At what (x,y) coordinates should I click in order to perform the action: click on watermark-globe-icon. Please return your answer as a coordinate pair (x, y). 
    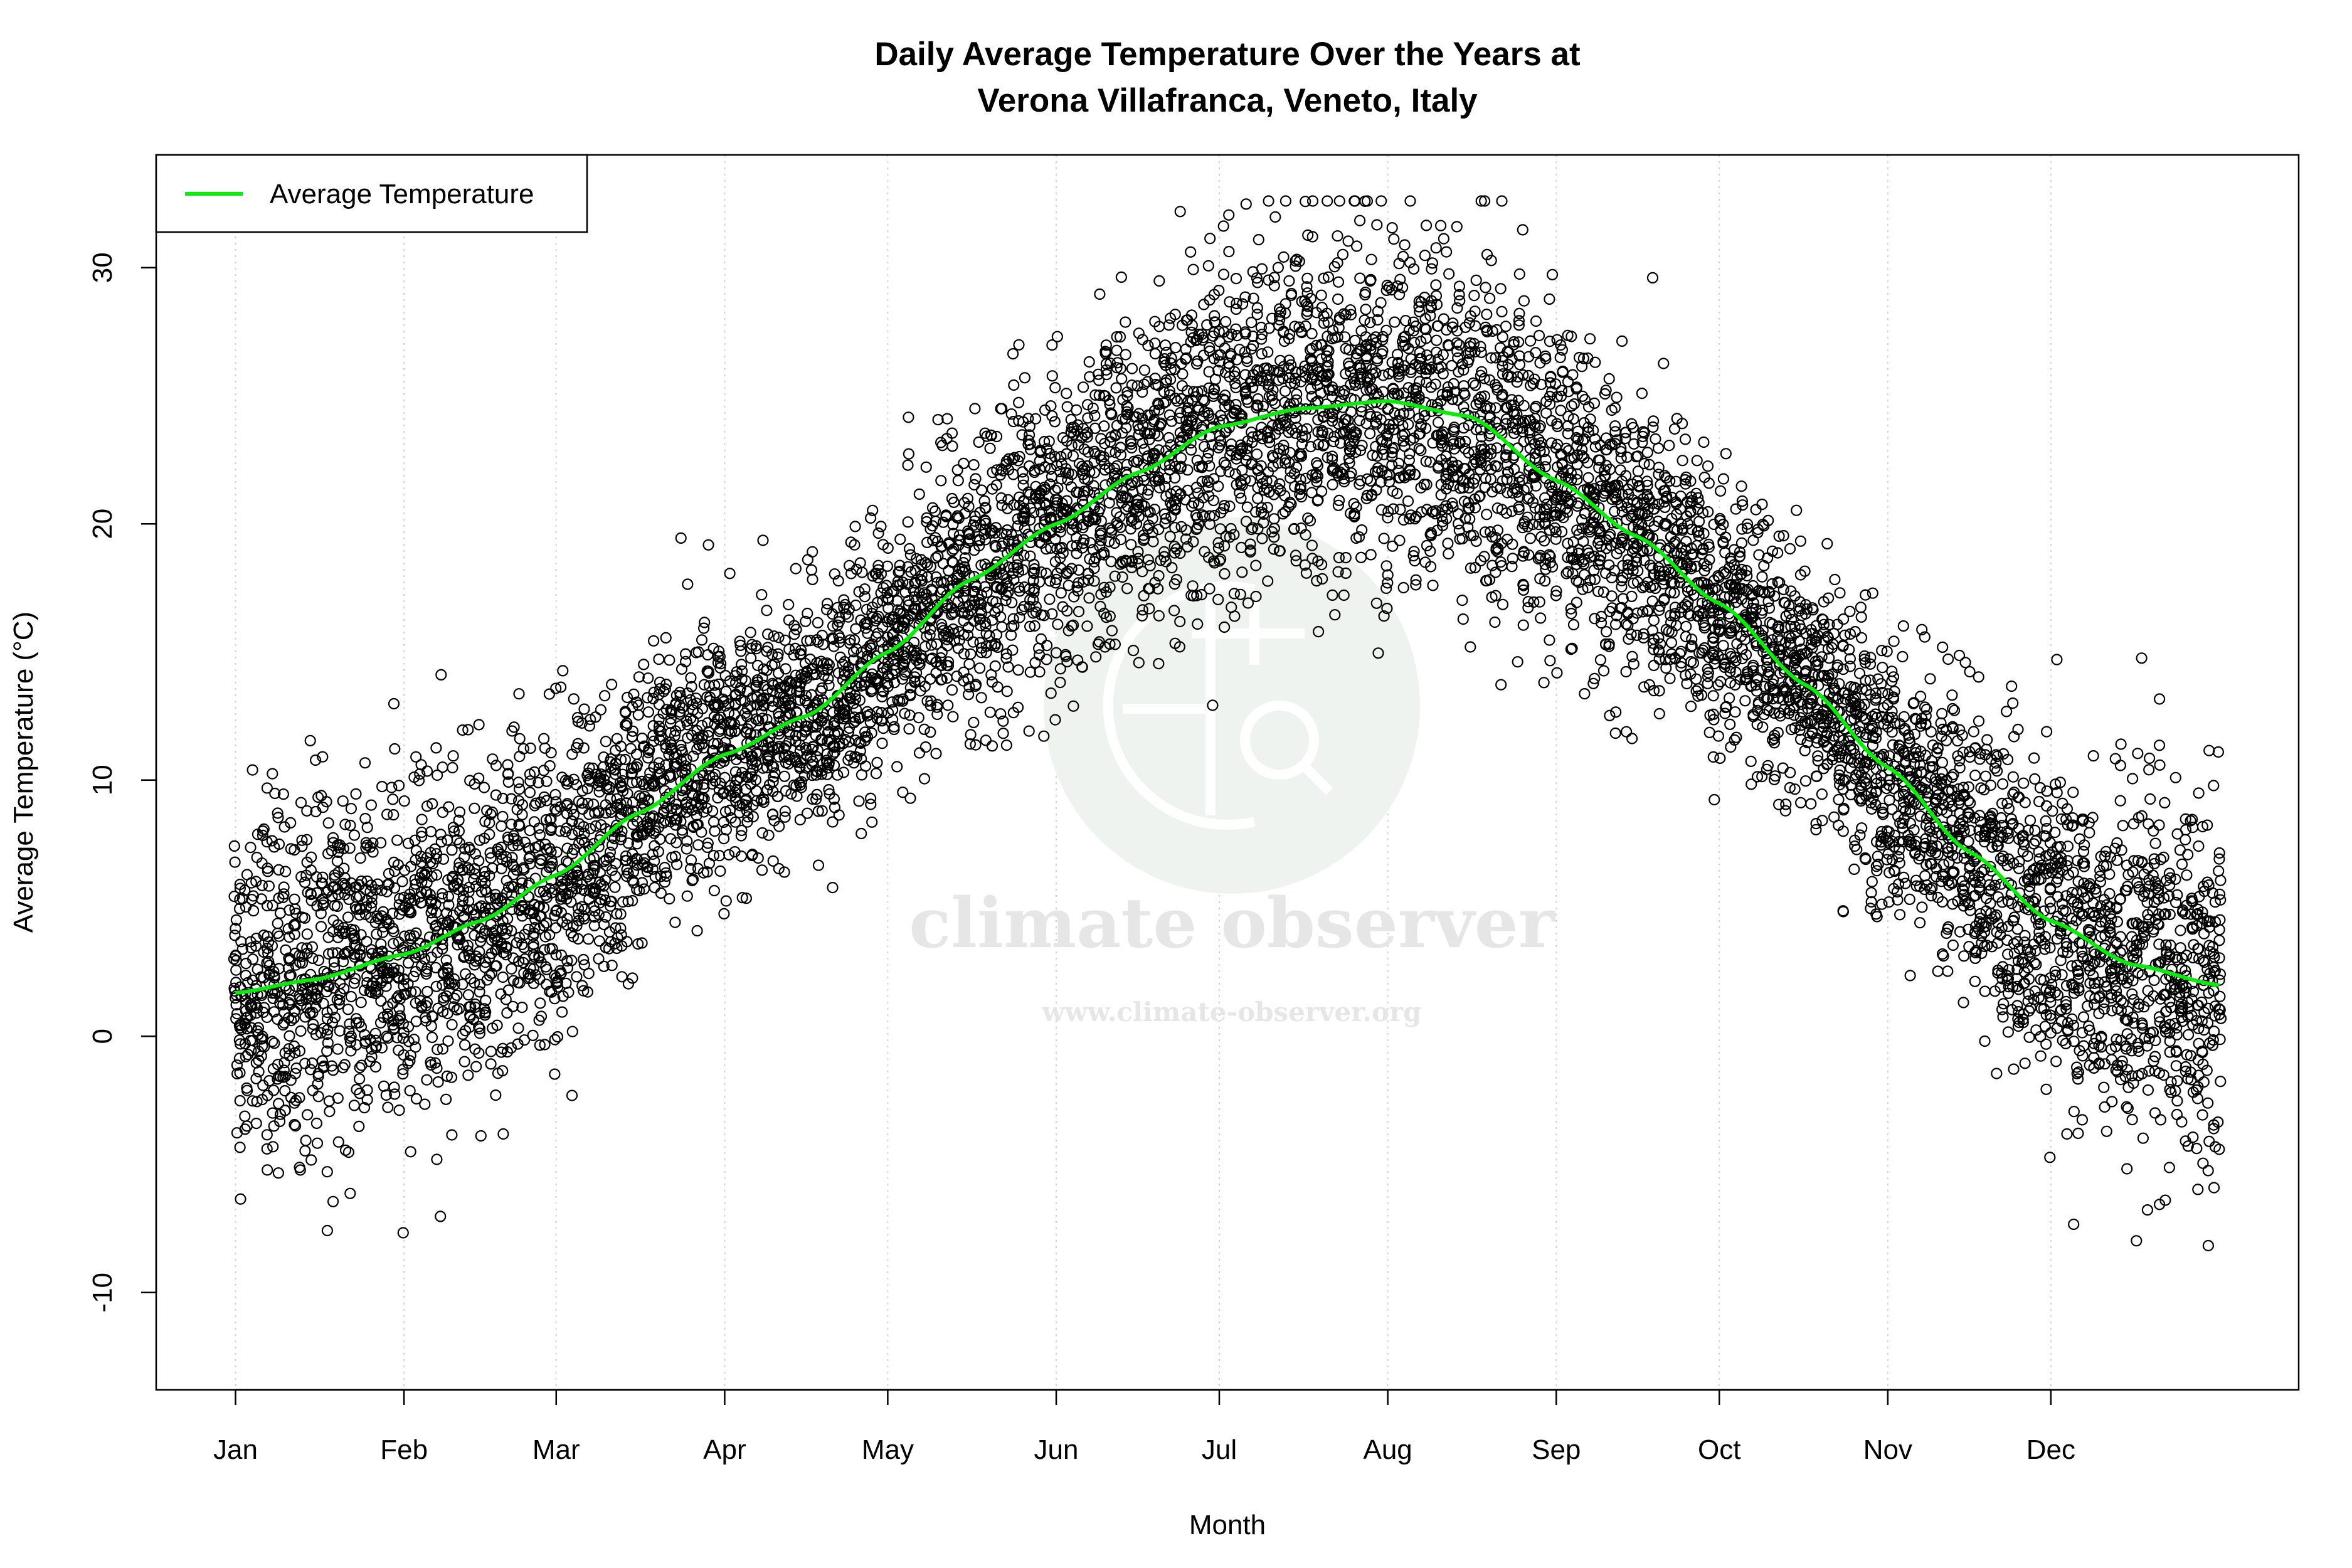
    Looking at the image, I should click on (1232, 705).